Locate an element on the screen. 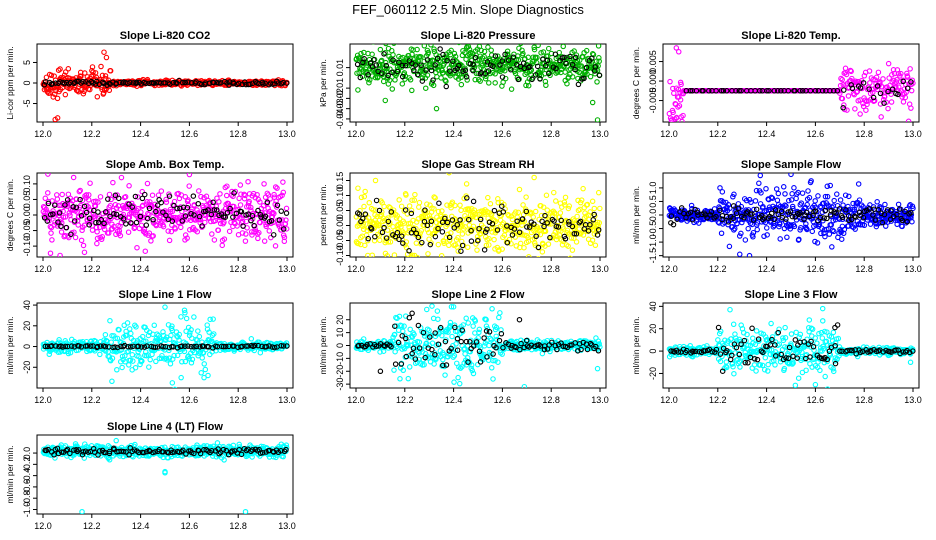  points-group is located at coordinates (791, 83).